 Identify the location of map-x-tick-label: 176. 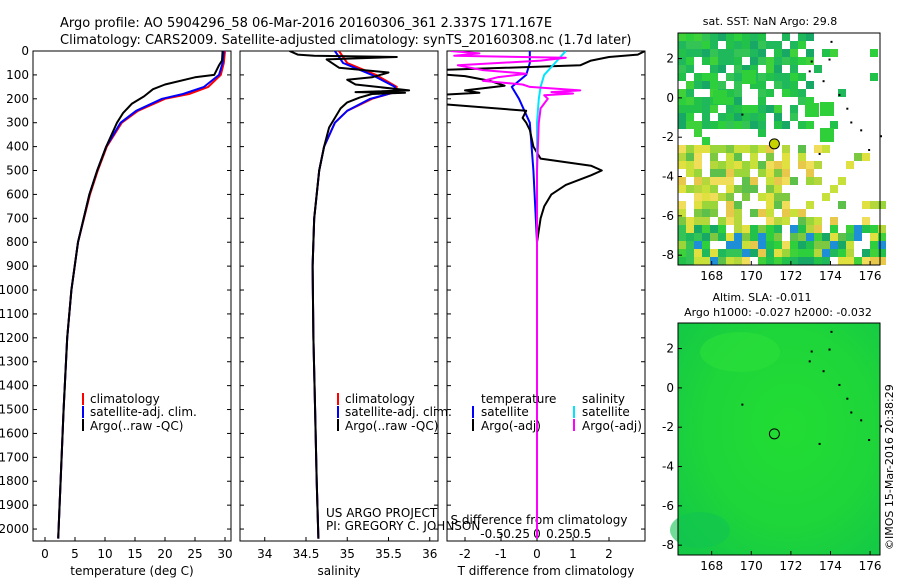
(870, 566).